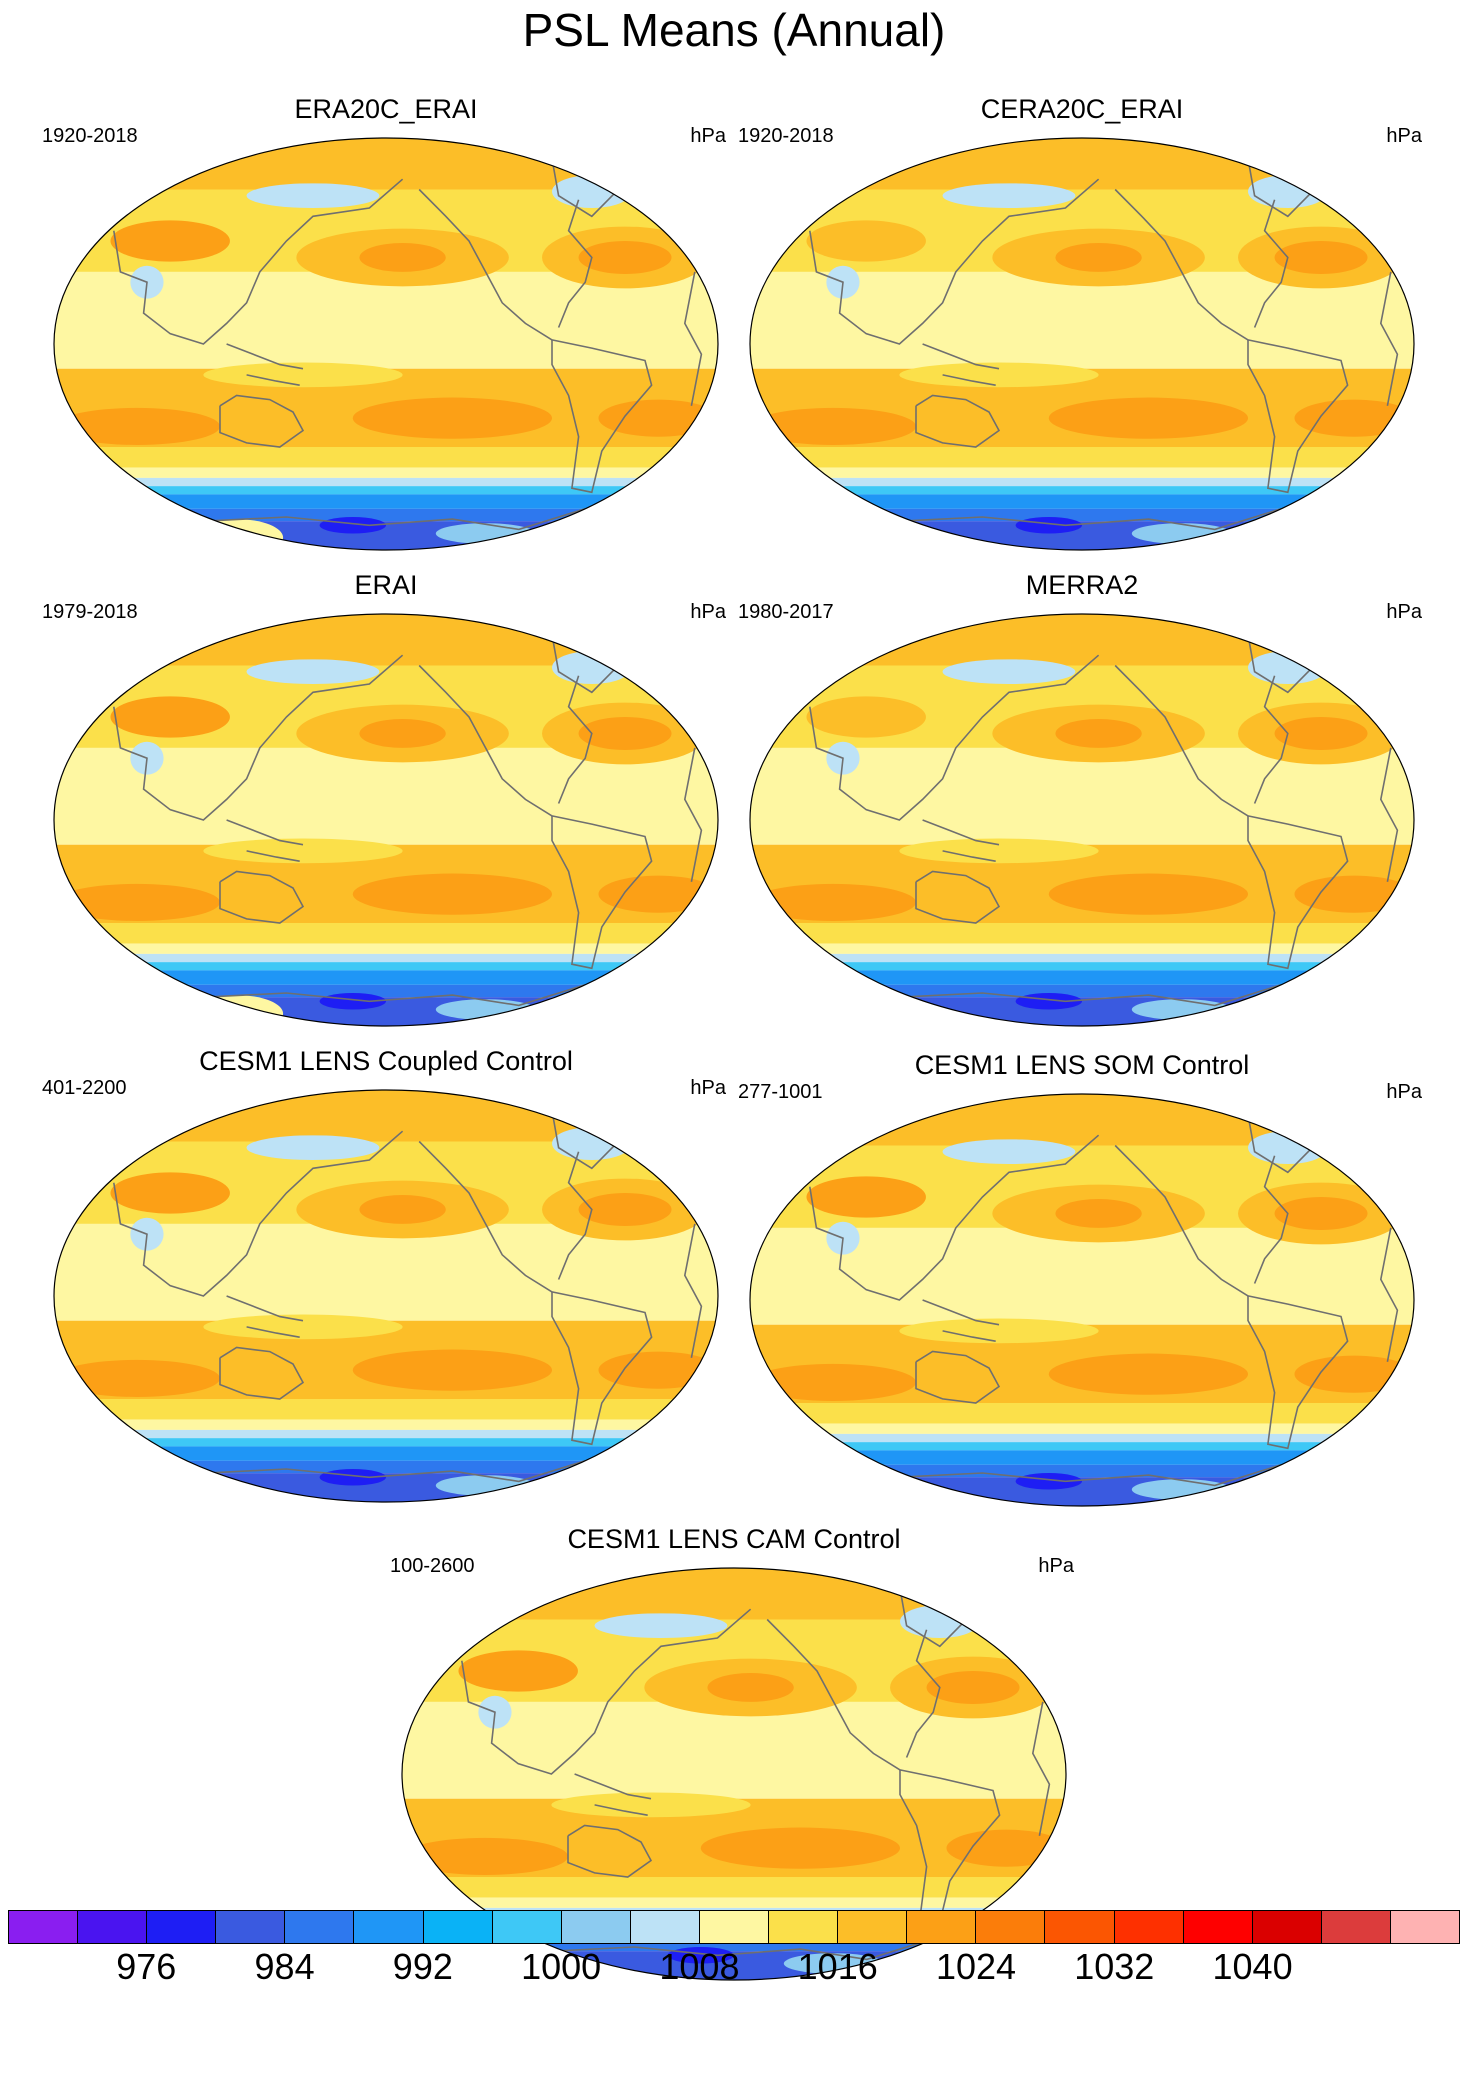  What do you see at coordinates (780, 1092) in the screenshot?
I see `panel-years: 277-1001` at bounding box center [780, 1092].